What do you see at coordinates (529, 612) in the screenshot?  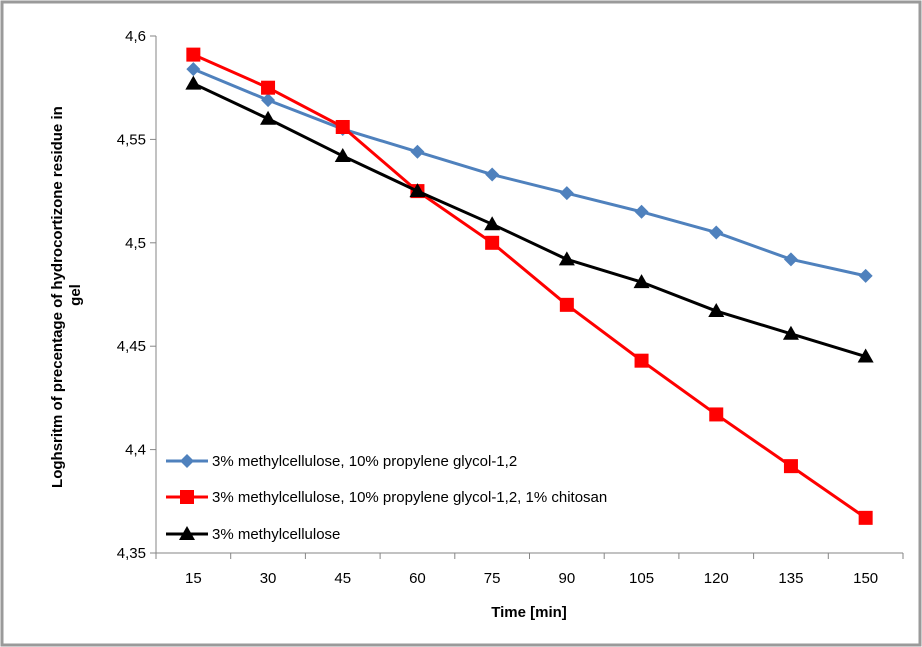 I see `x-axis-title: Time [min]` at bounding box center [529, 612].